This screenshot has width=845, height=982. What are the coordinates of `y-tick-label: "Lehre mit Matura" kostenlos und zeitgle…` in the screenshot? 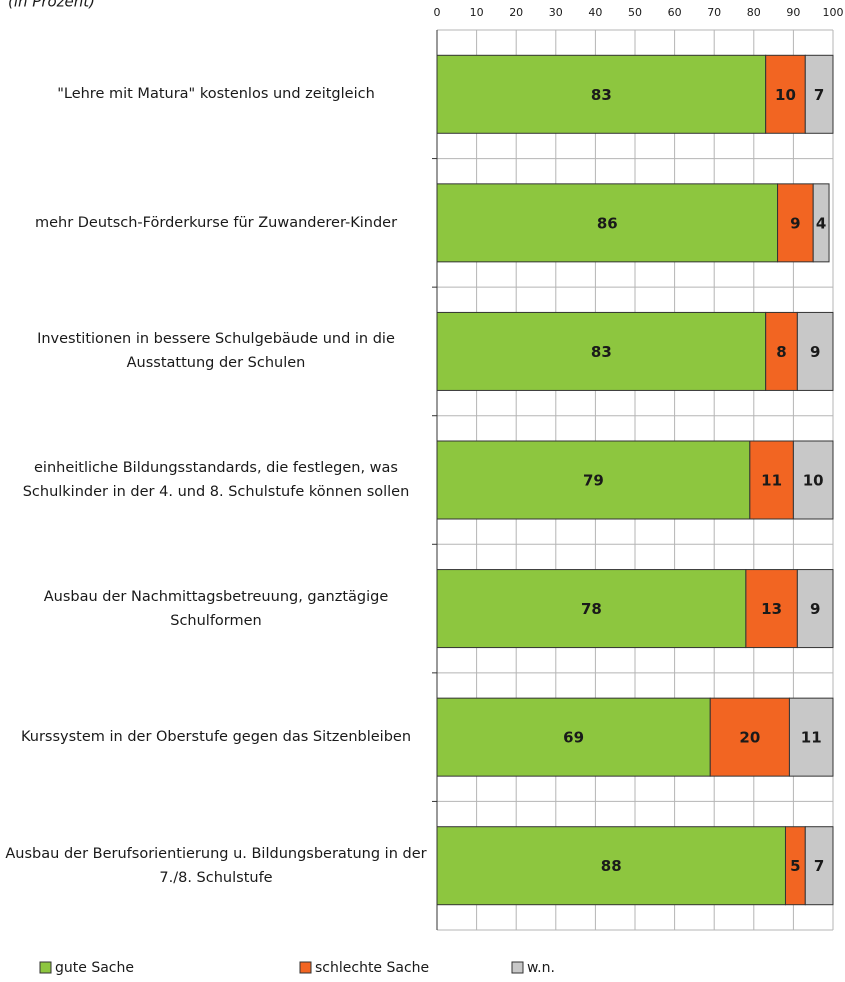 It's located at (216, 94).